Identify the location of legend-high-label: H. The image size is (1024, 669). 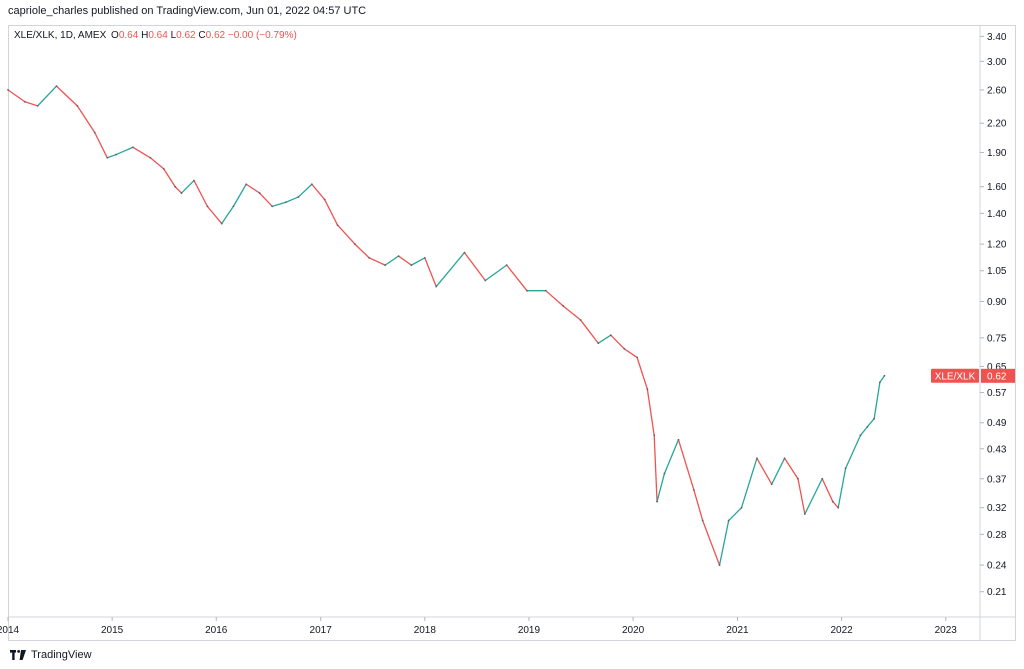
(145, 35).